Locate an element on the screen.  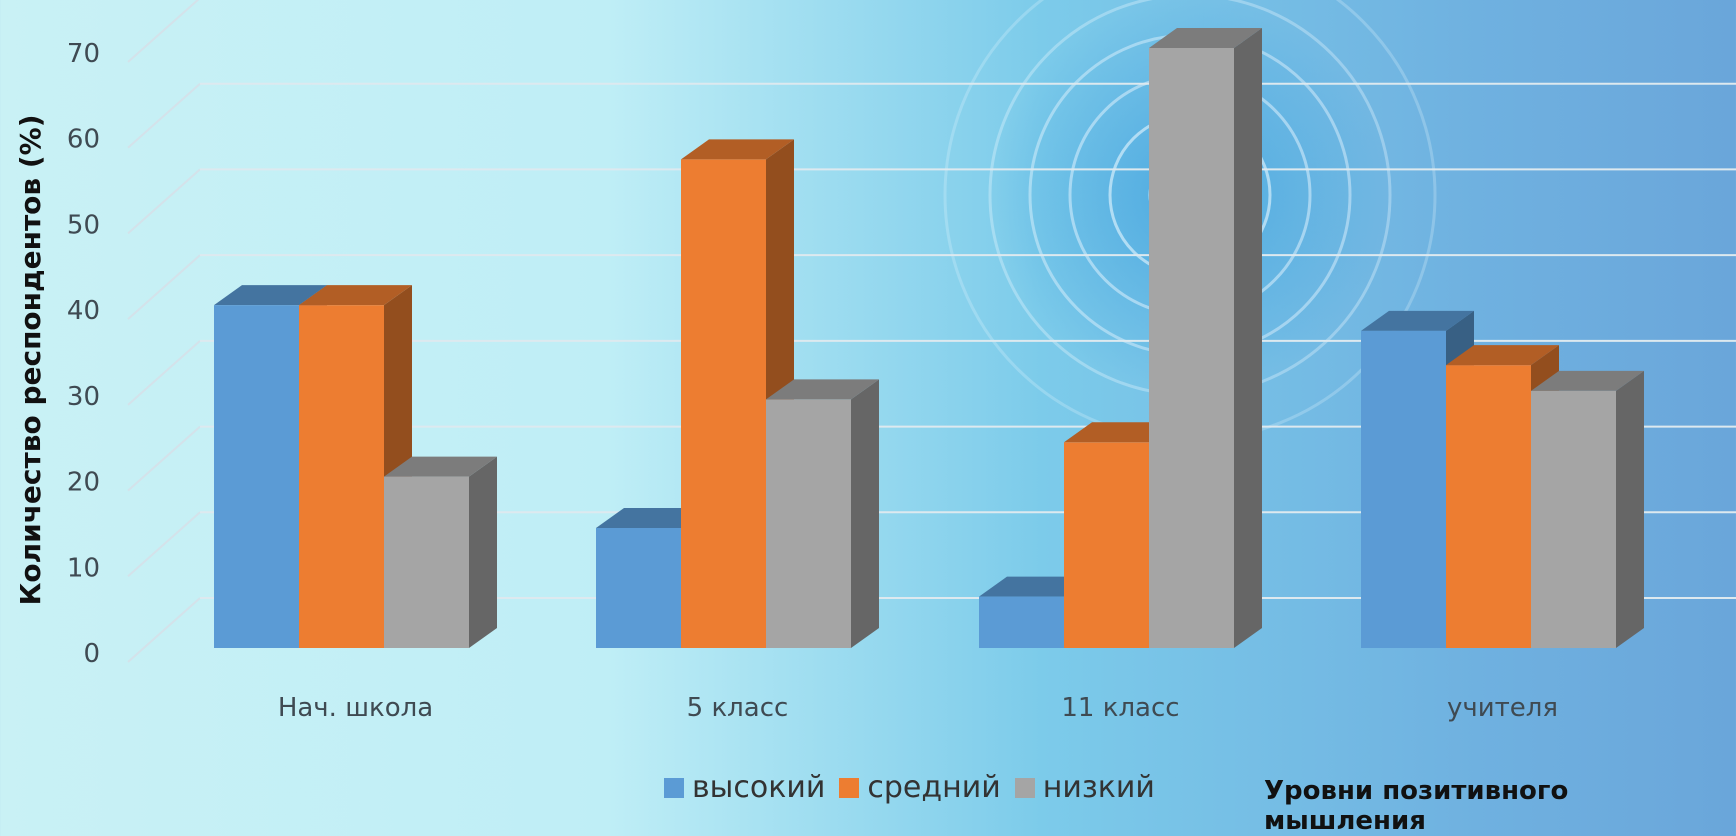
legend-item: высокий is located at coordinates (744, 787).